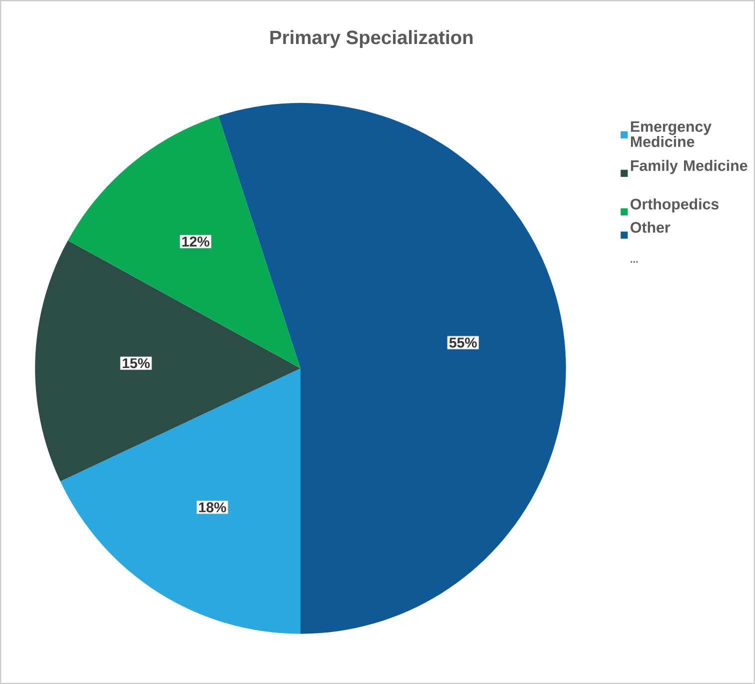 Image resolution: width=755 pixels, height=684 pixels. What do you see at coordinates (463, 343) in the screenshot?
I see `data-label: 55%` at bounding box center [463, 343].